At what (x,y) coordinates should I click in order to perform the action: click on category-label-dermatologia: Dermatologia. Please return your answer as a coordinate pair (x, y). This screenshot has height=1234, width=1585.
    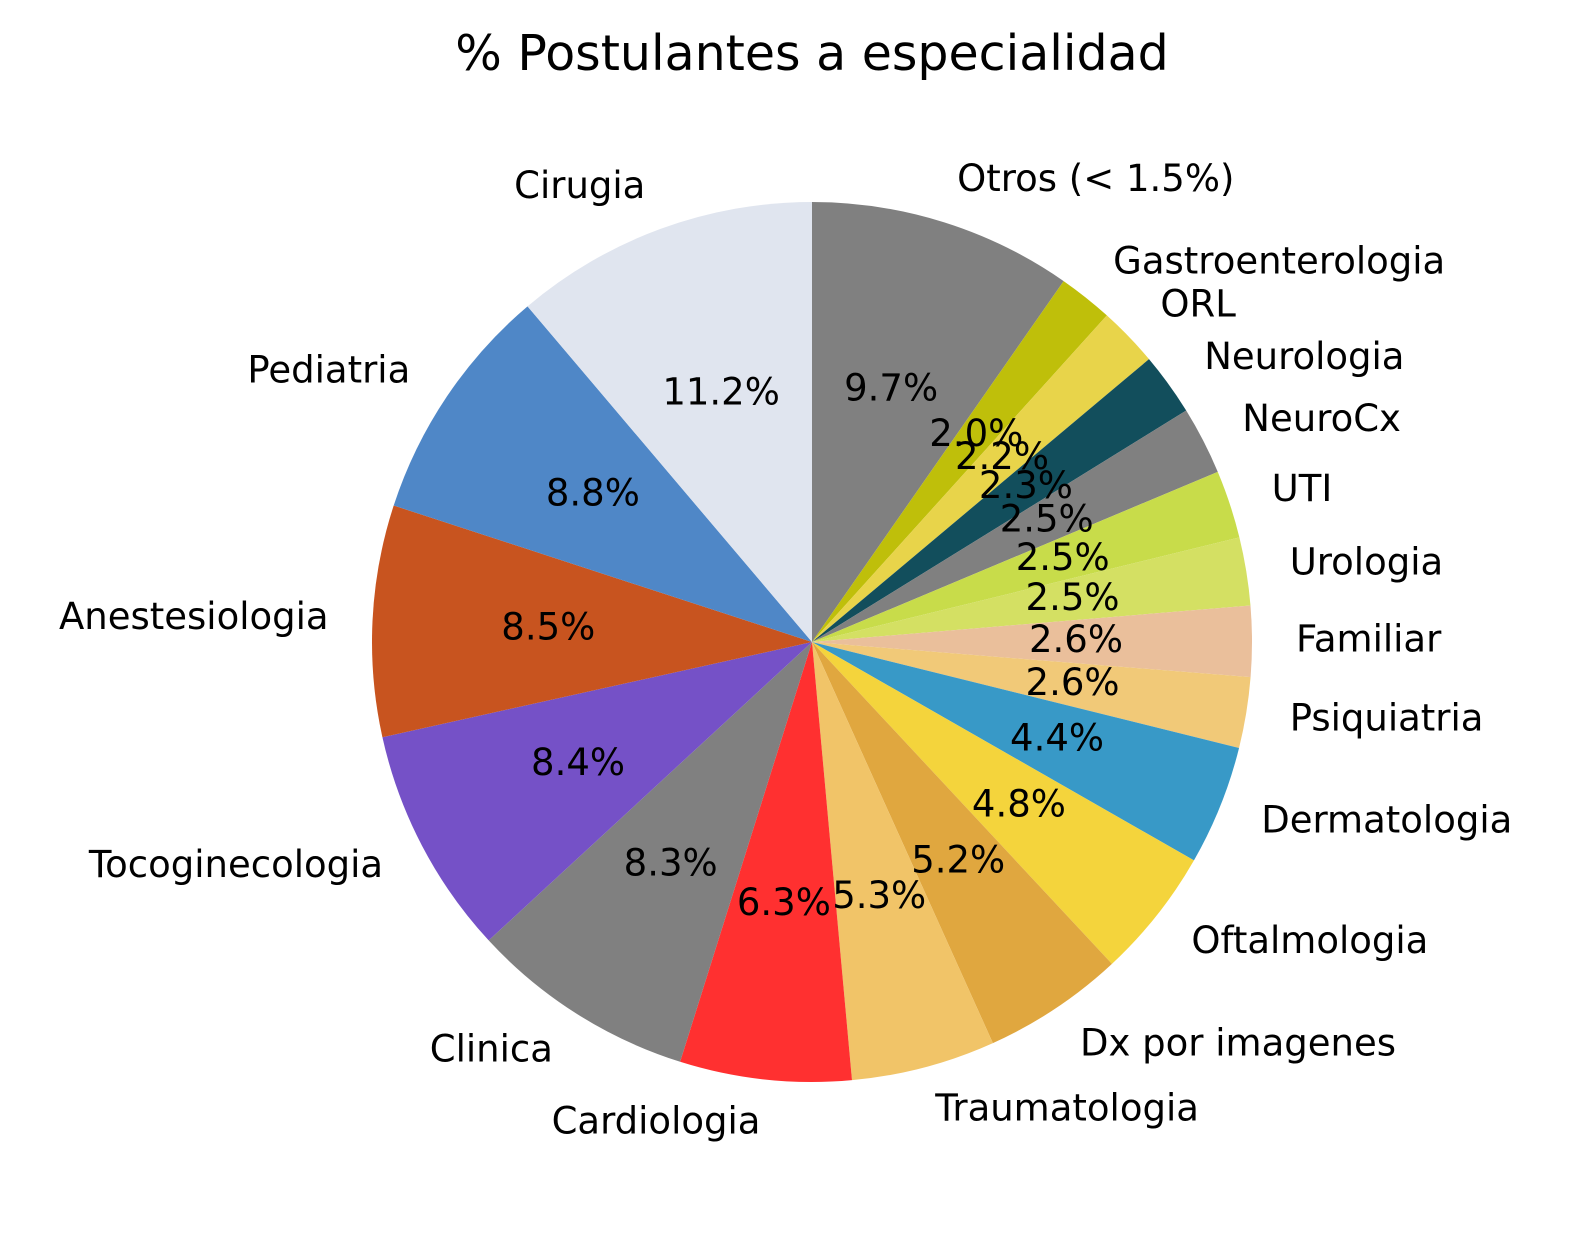
    Looking at the image, I should click on (1386, 820).